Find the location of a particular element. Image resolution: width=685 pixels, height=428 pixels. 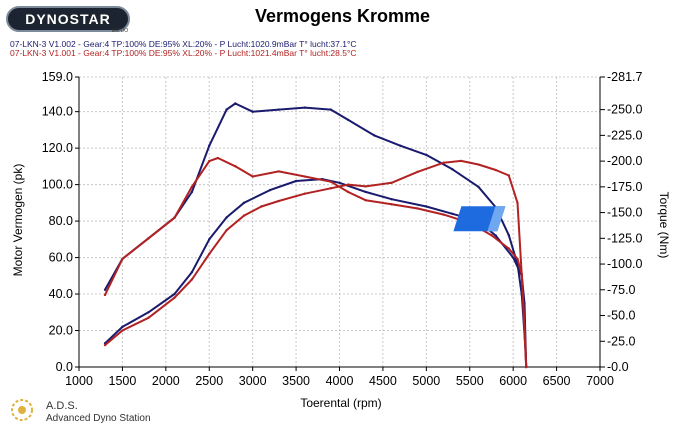

y-left-tick-label: 0.0 is located at coordinates (64, 367).